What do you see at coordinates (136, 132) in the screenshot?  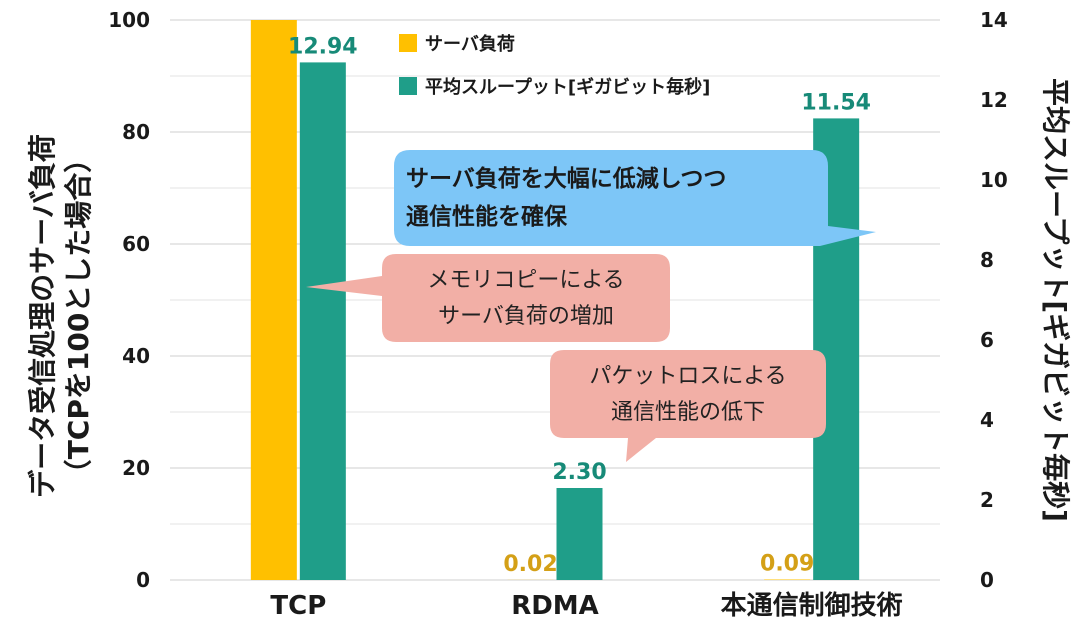 I see `left-tick-label: 80` at bounding box center [136, 132].